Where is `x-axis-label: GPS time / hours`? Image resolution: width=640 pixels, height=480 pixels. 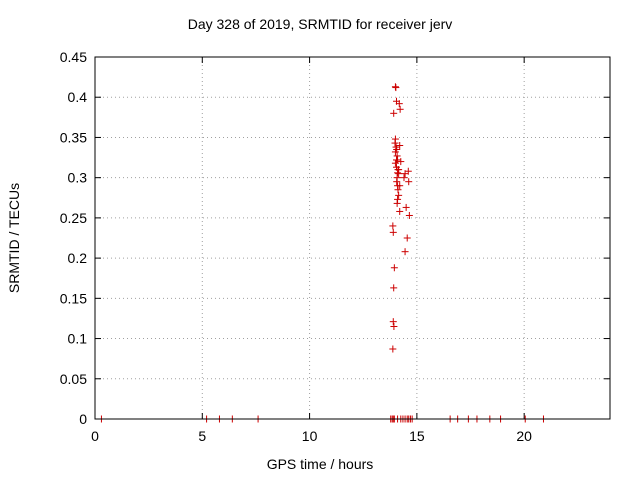
x-axis-label: GPS time / hours is located at coordinates (320, 464).